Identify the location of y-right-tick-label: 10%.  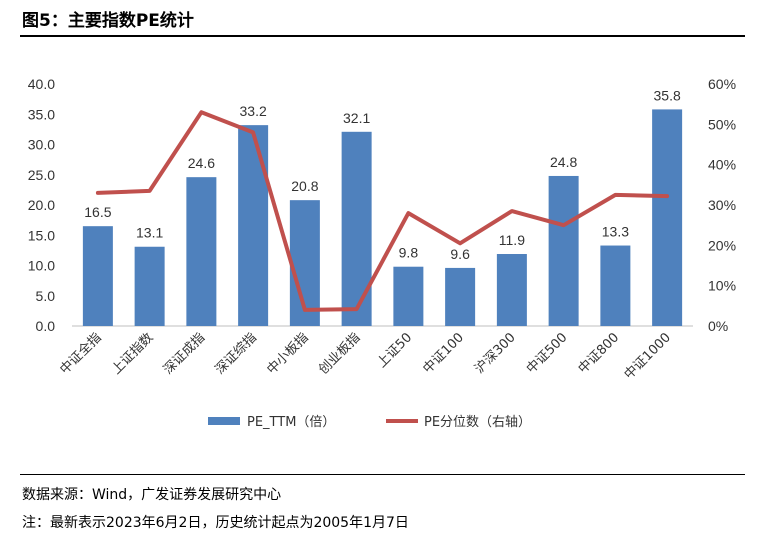
(722, 286).